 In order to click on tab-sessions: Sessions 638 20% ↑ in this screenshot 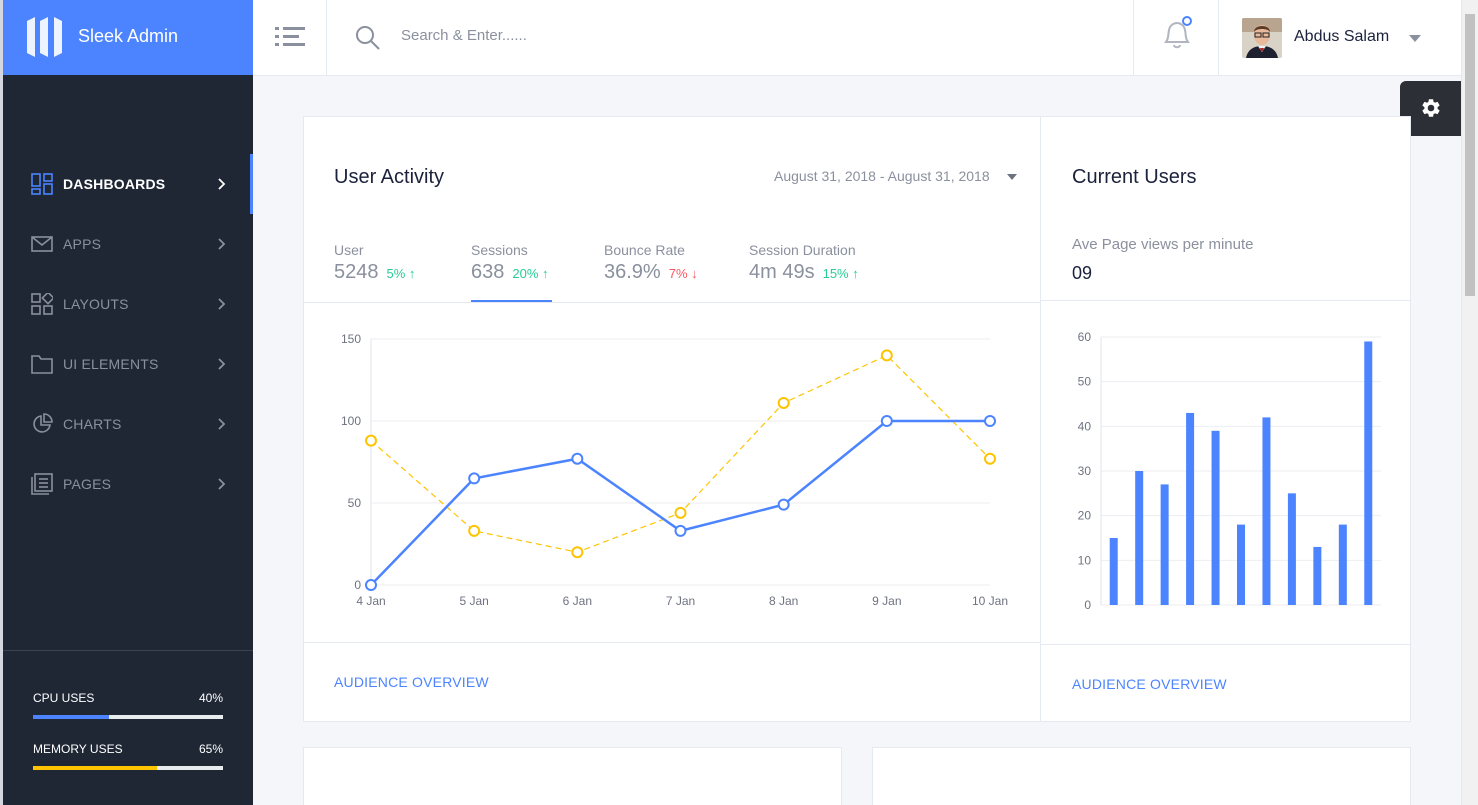, I will do `click(511, 272)`.